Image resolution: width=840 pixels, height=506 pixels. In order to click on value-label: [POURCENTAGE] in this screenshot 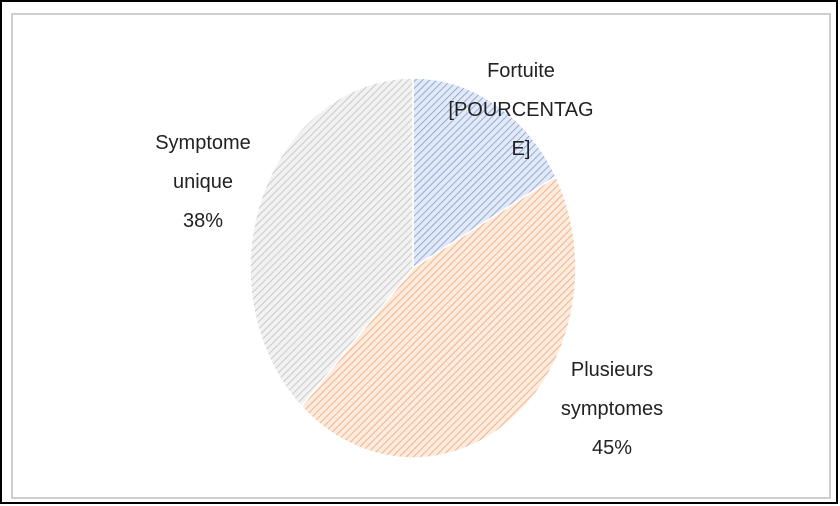, I will do `click(521, 129)`.